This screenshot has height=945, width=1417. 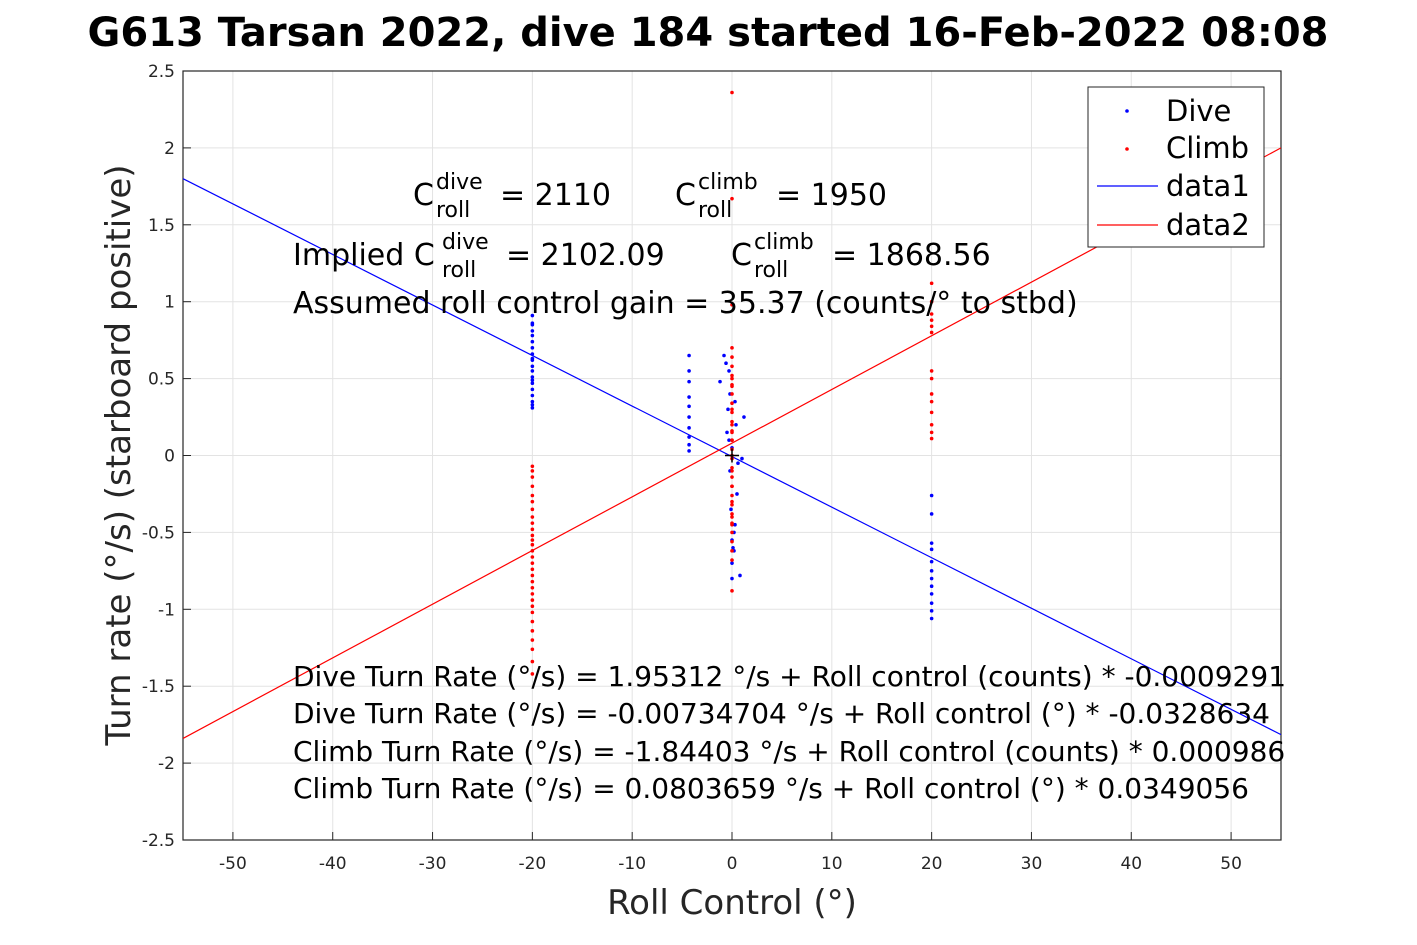 What do you see at coordinates (685, 195) in the screenshot?
I see `c-climb-letter: C` at bounding box center [685, 195].